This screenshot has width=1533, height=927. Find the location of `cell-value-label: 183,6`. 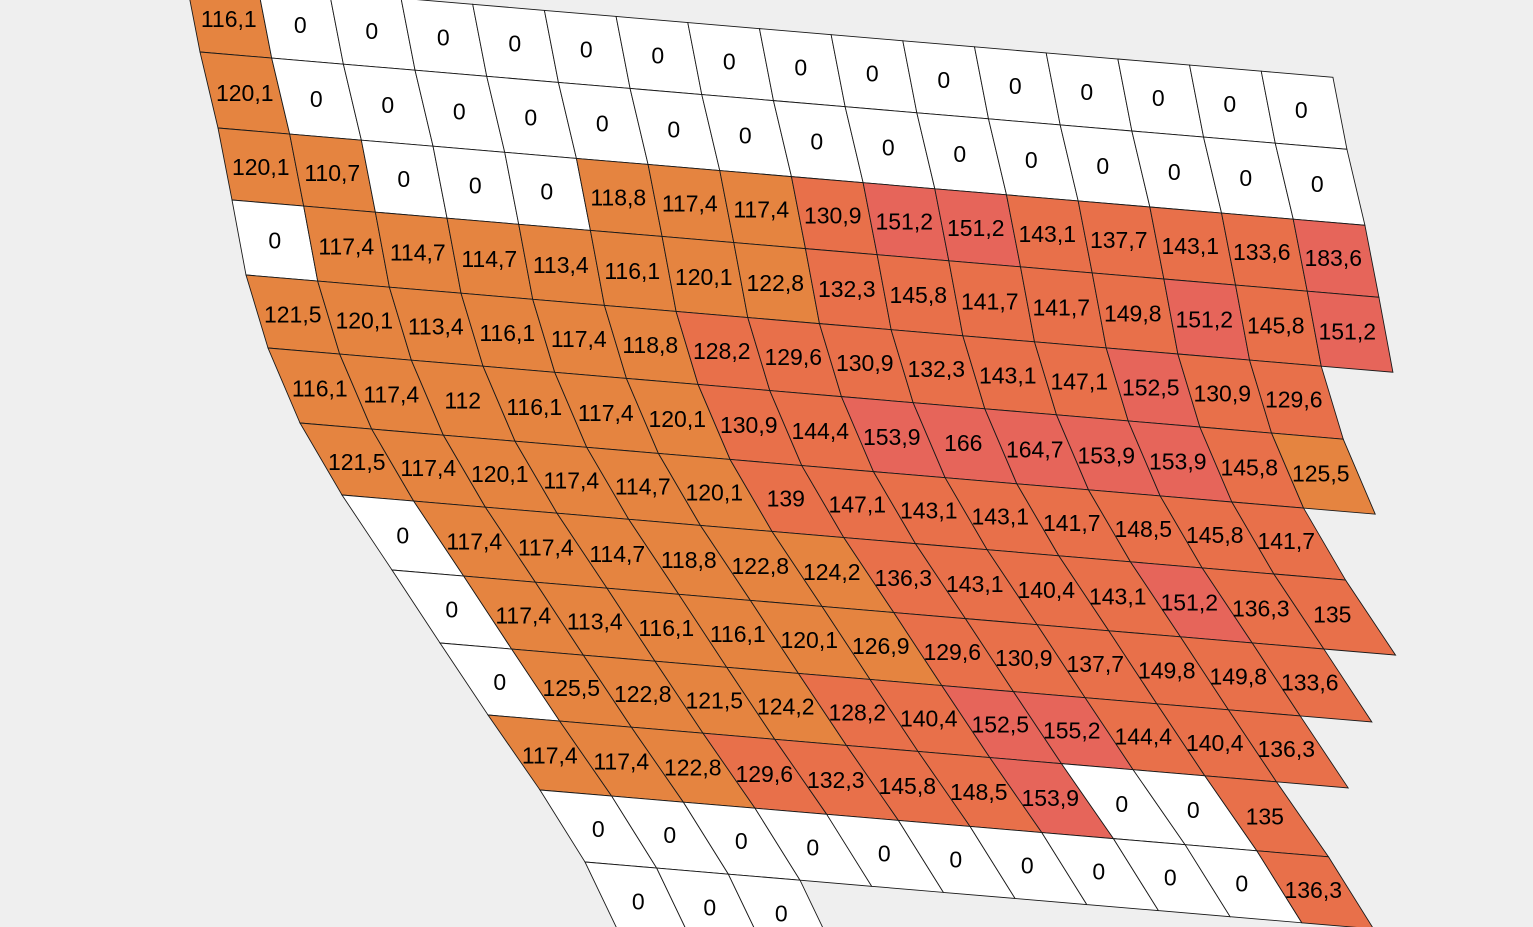

cell-value-label: 183,6 is located at coordinates (1333, 258).